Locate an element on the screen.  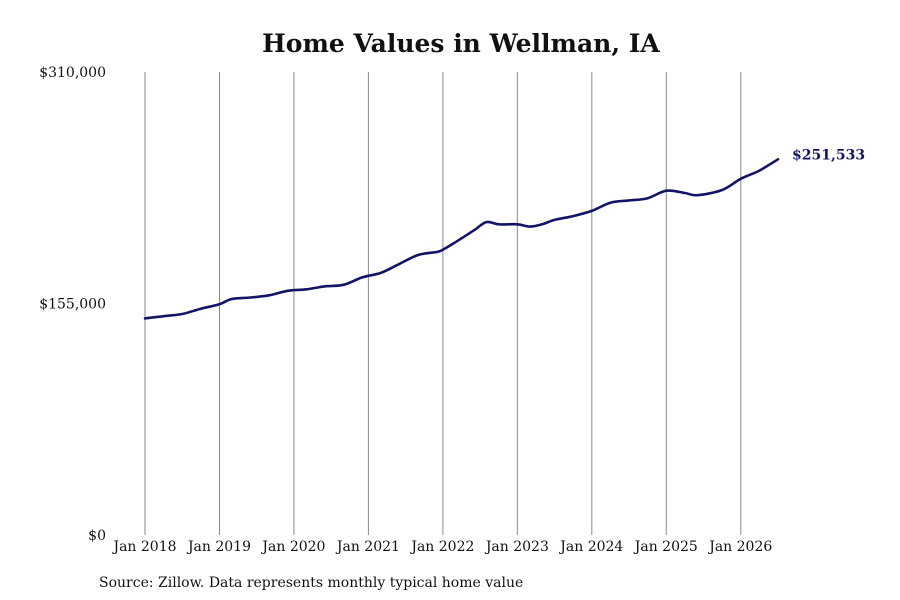
x-tick-label: Jan 2022 is located at coordinates (441, 547).